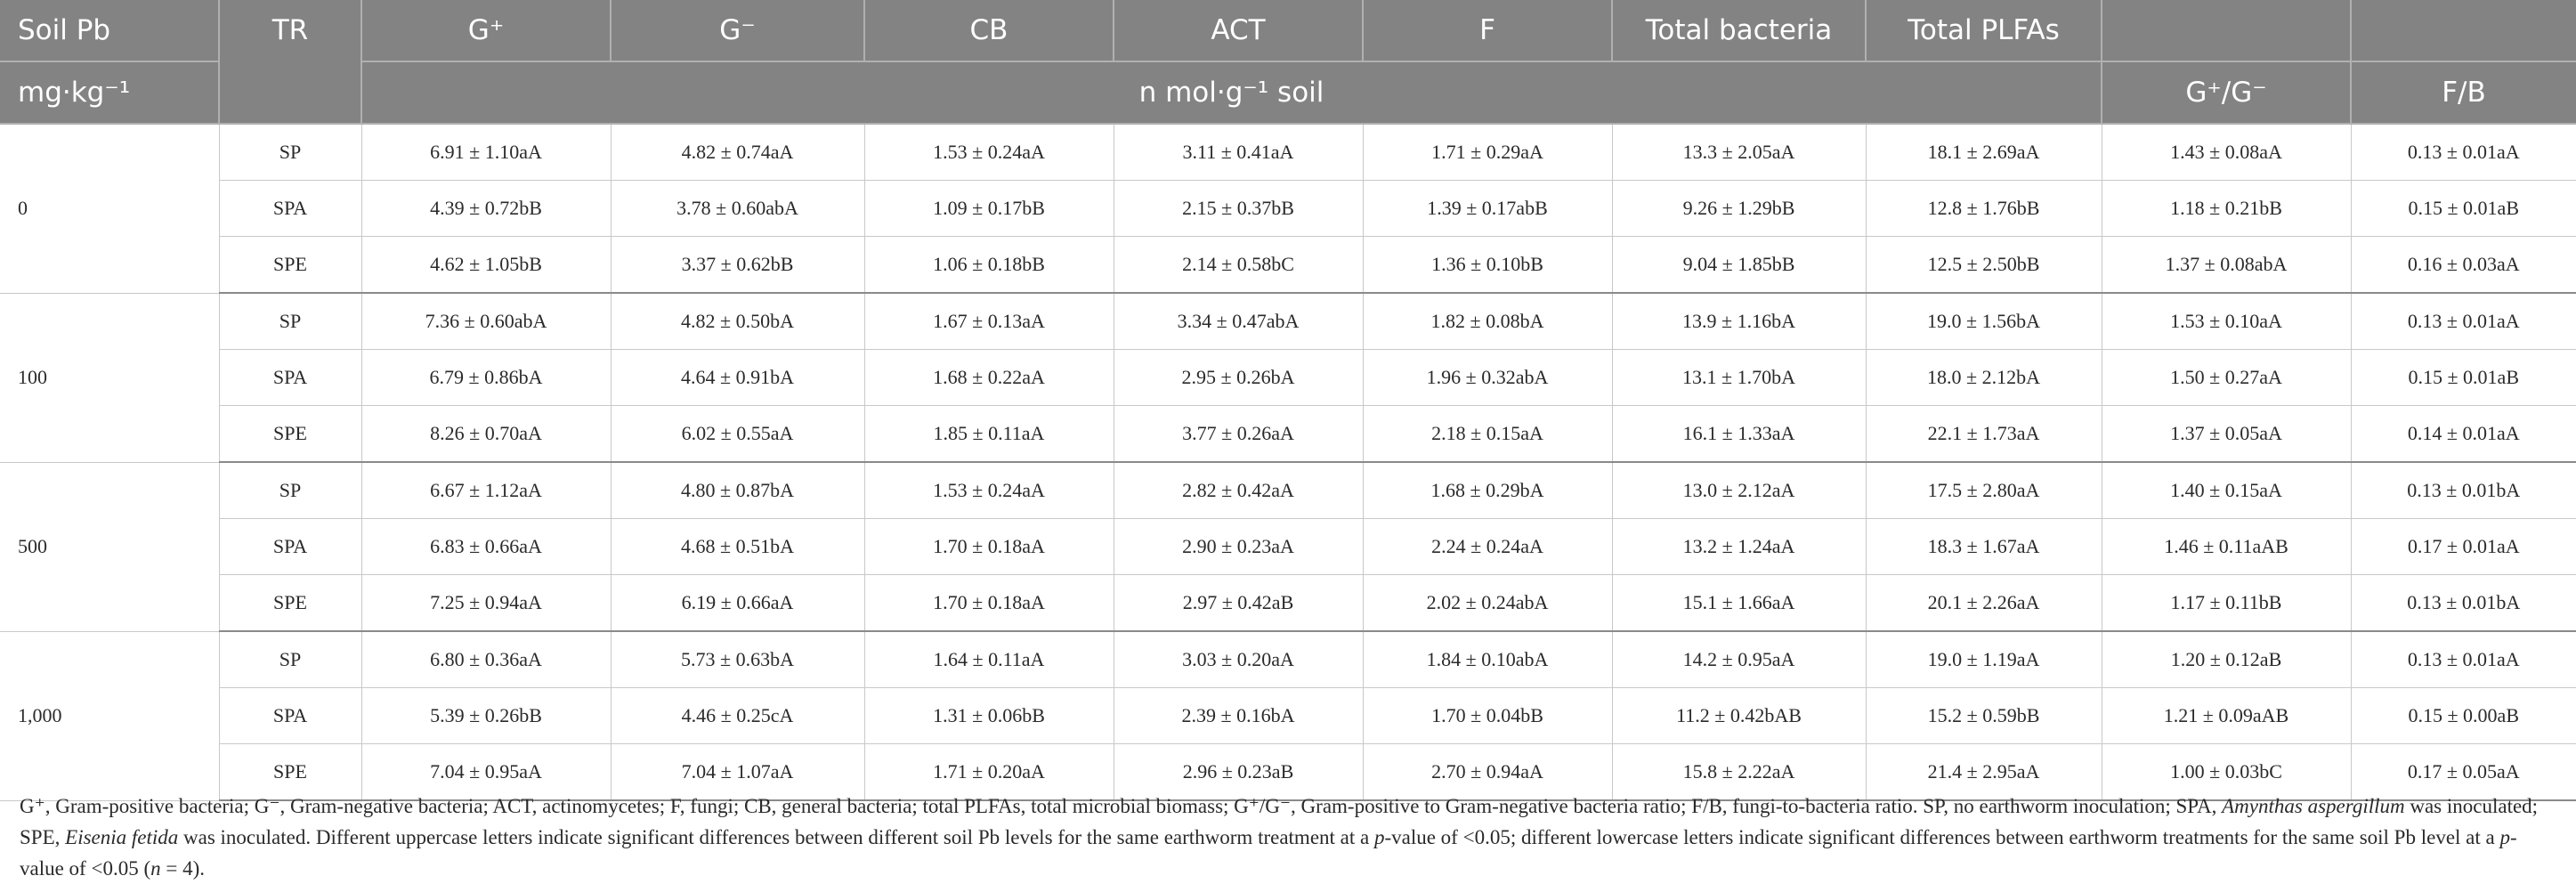 Image resolution: width=2576 pixels, height=884 pixels. I want to click on cell-gneg: 6.02 ± 0.55aA, so click(737, 434).